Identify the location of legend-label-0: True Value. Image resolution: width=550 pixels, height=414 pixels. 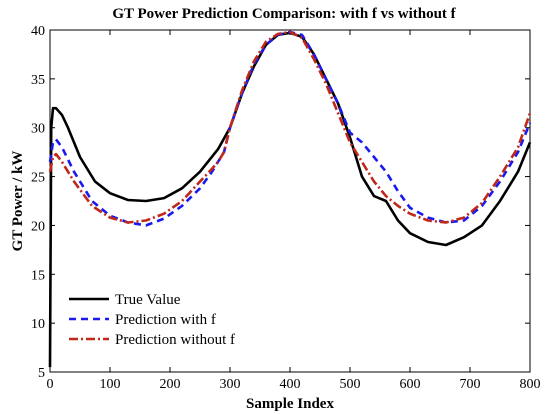
(148, 300).